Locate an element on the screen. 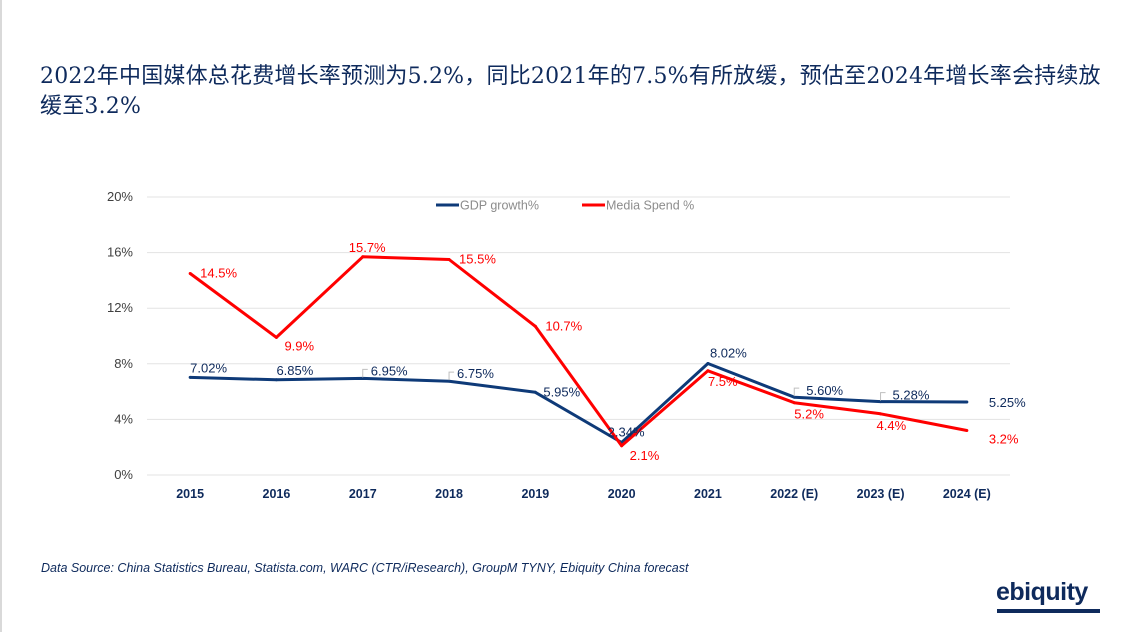 The image size is (1131, 632). y-tick-label: 16% is located at coordinates (120, 252).